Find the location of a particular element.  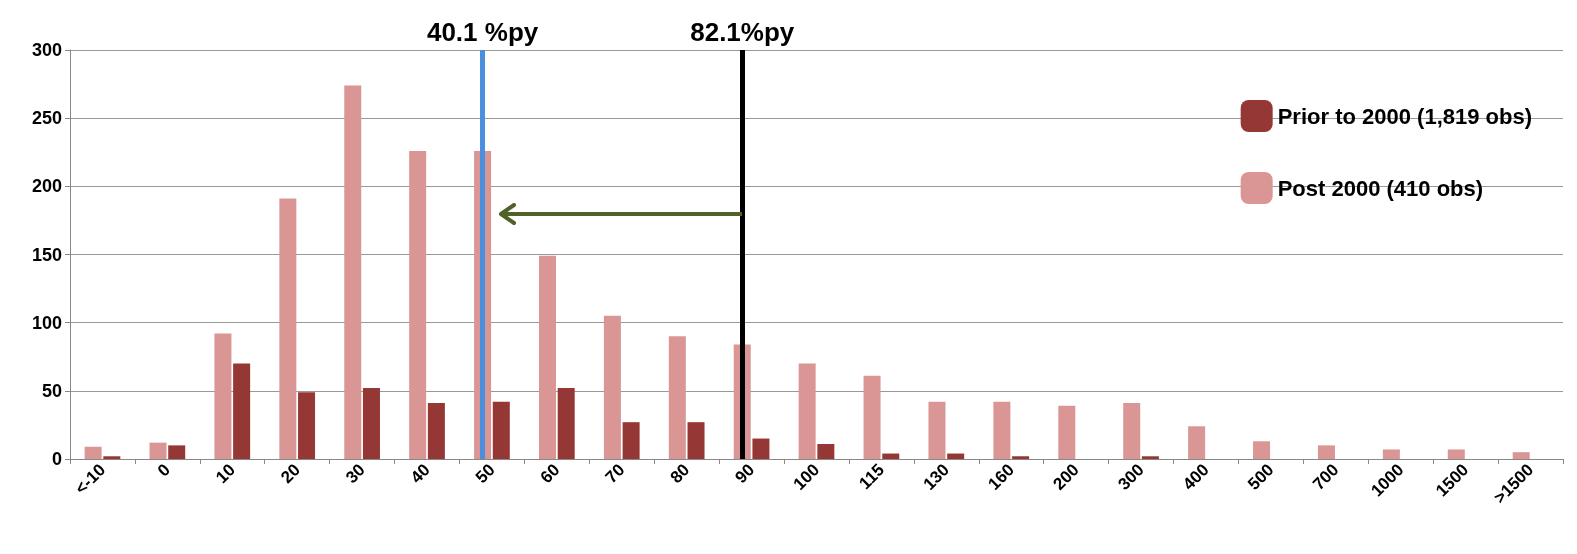

x-tick-label: 80 is located at coordinates (680, 474).